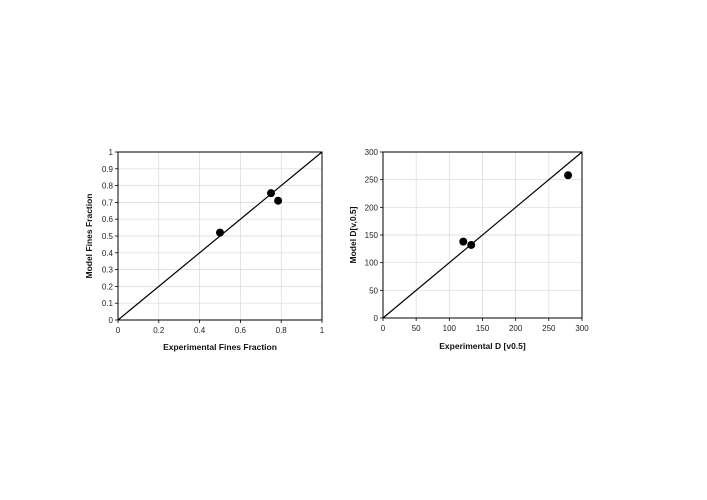  Describe the element at coordinates (108, 303) in the screenshot. I see `y-tick-label: 0.1` at that location.